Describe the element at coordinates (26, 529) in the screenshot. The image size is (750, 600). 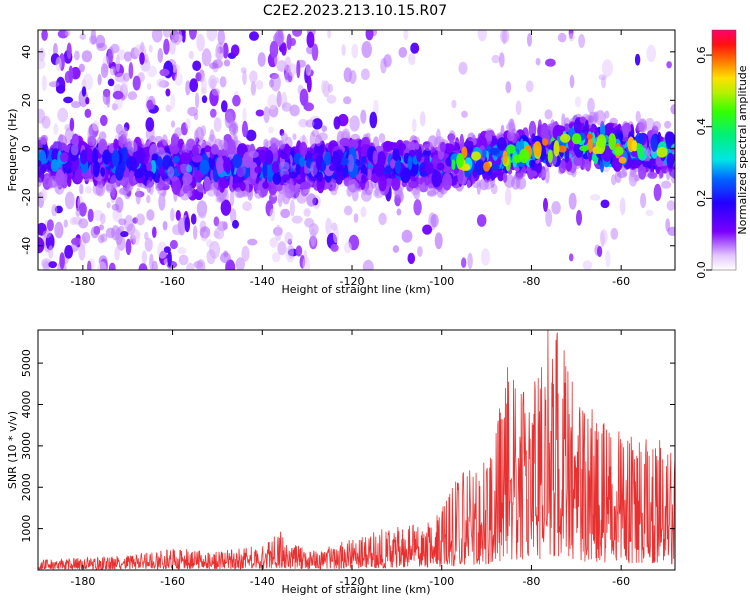
I see `y-tick-label: 1000` at that location.